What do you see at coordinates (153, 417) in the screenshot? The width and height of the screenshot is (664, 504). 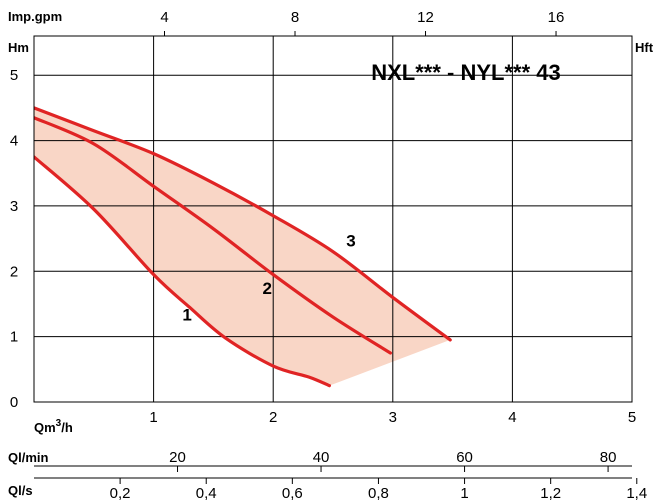 I see `x-tick-label: 1` at bounding box center [153, 417].